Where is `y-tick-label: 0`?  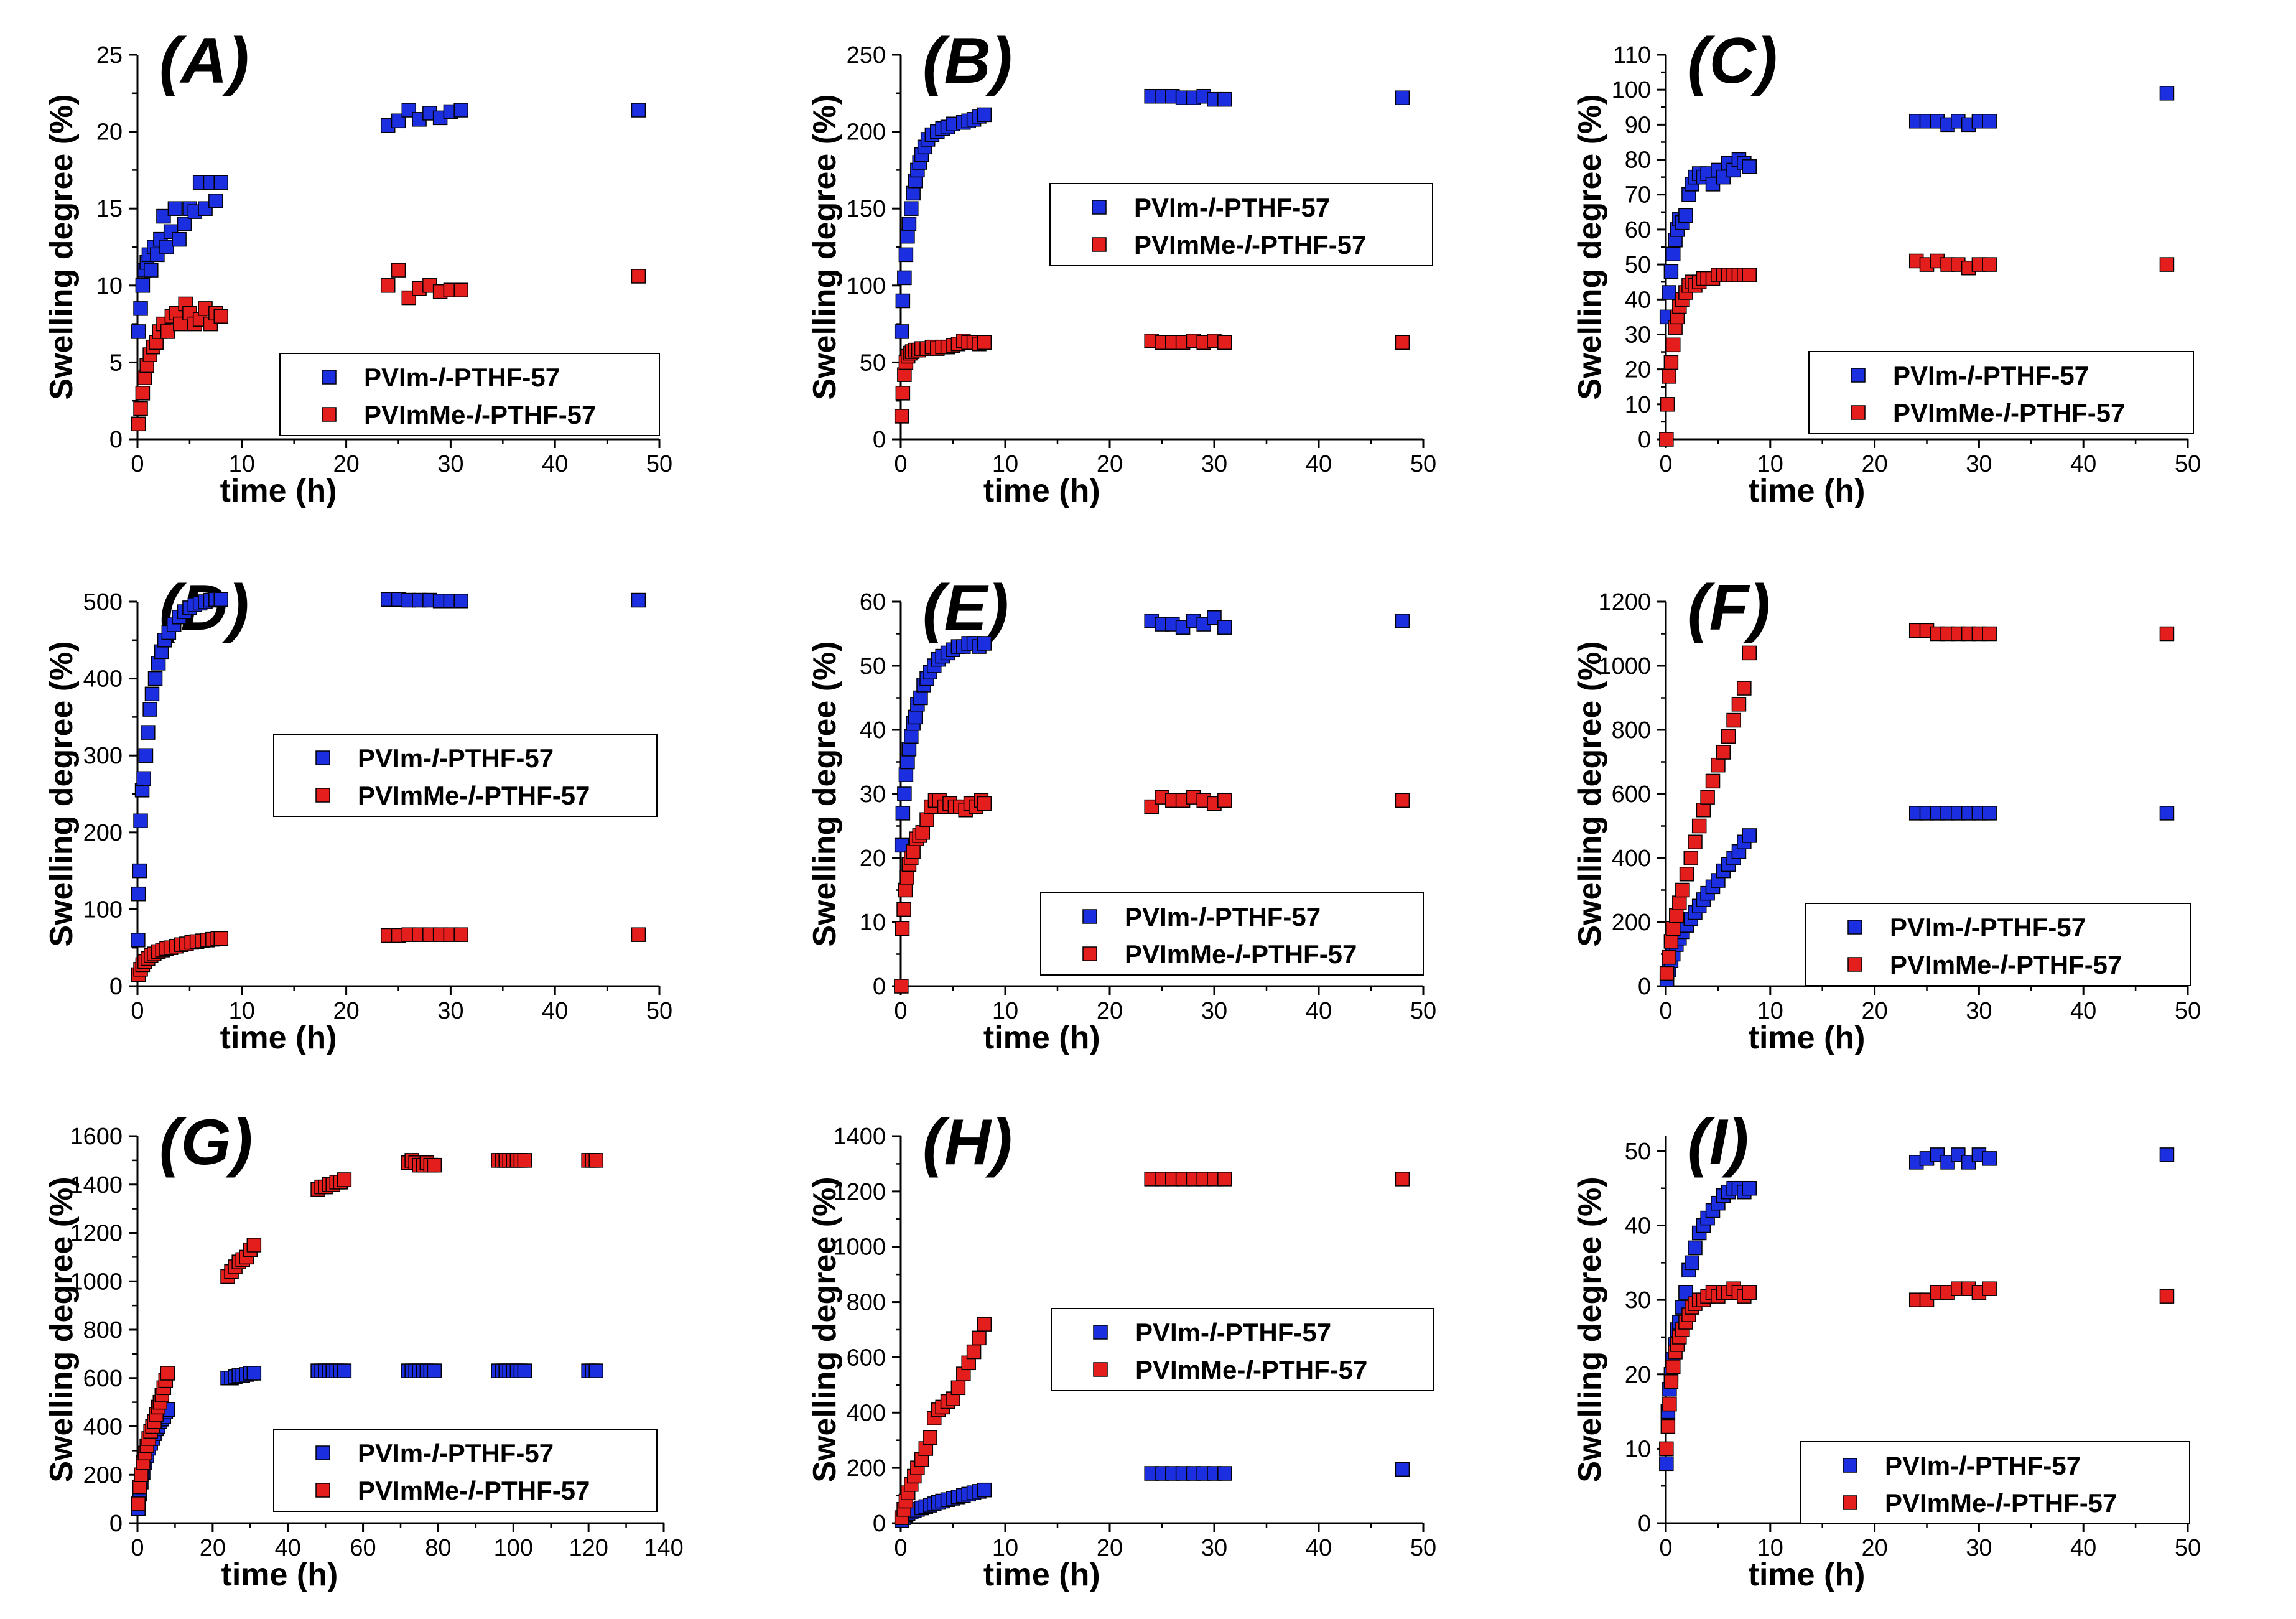 y-tick-label: 0 is located at coordinates (879, 1524).